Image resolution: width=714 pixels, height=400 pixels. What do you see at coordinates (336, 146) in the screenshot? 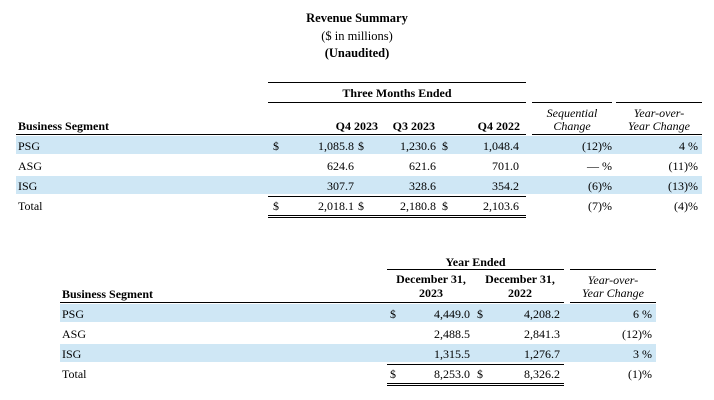
I see `value-q4-2023: 1,085.8` at bounding box center [336, 146].